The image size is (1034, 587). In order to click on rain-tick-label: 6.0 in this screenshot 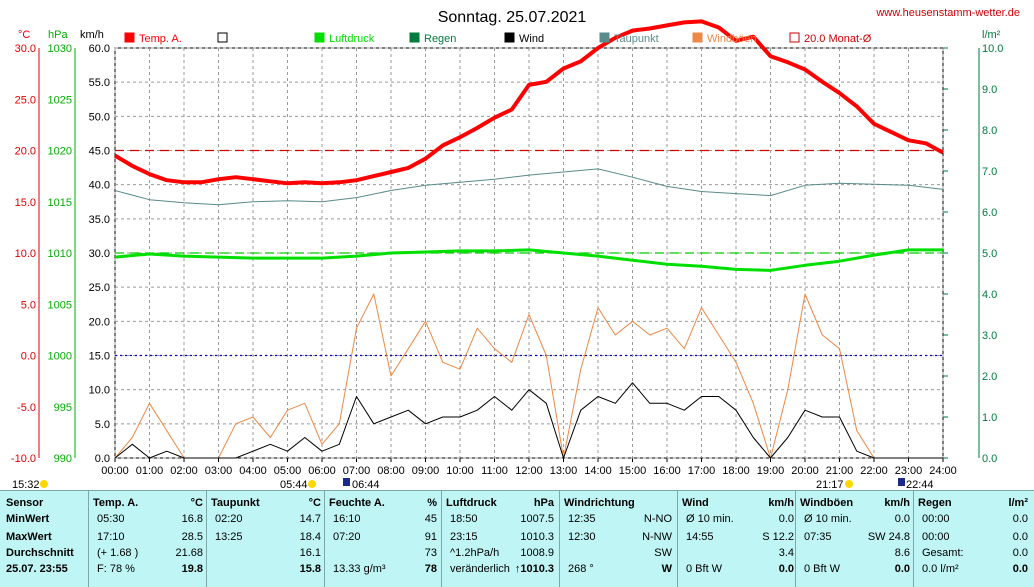, I will do `click(989, 213)`.